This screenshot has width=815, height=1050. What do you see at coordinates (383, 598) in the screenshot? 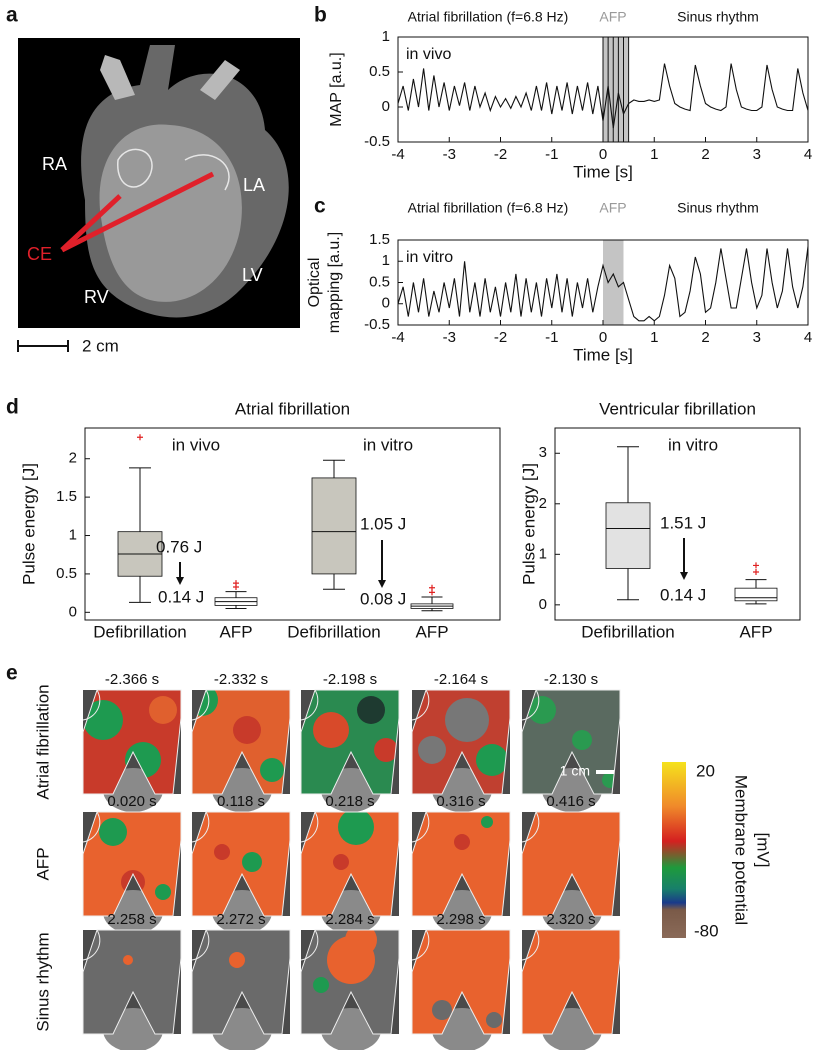
I see `value-label: 0.08 J` at bounding box center [383, 598].